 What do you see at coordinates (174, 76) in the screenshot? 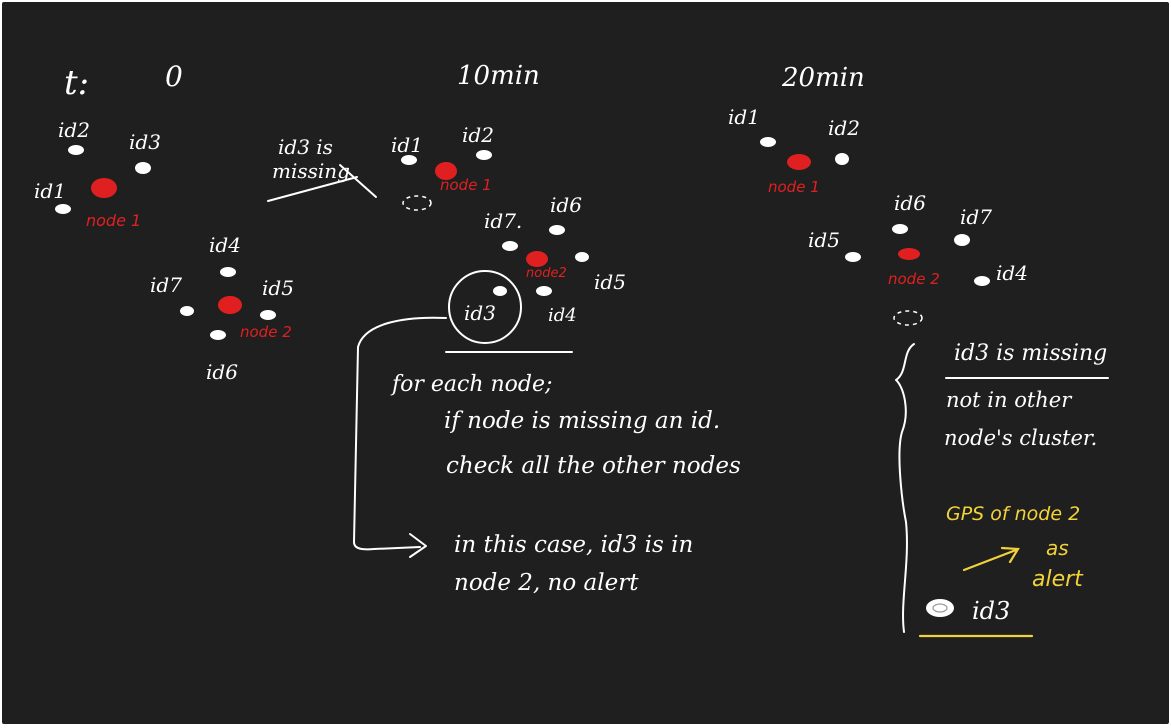
I see `time-0-label: 0` at bounding box center [174, 76].